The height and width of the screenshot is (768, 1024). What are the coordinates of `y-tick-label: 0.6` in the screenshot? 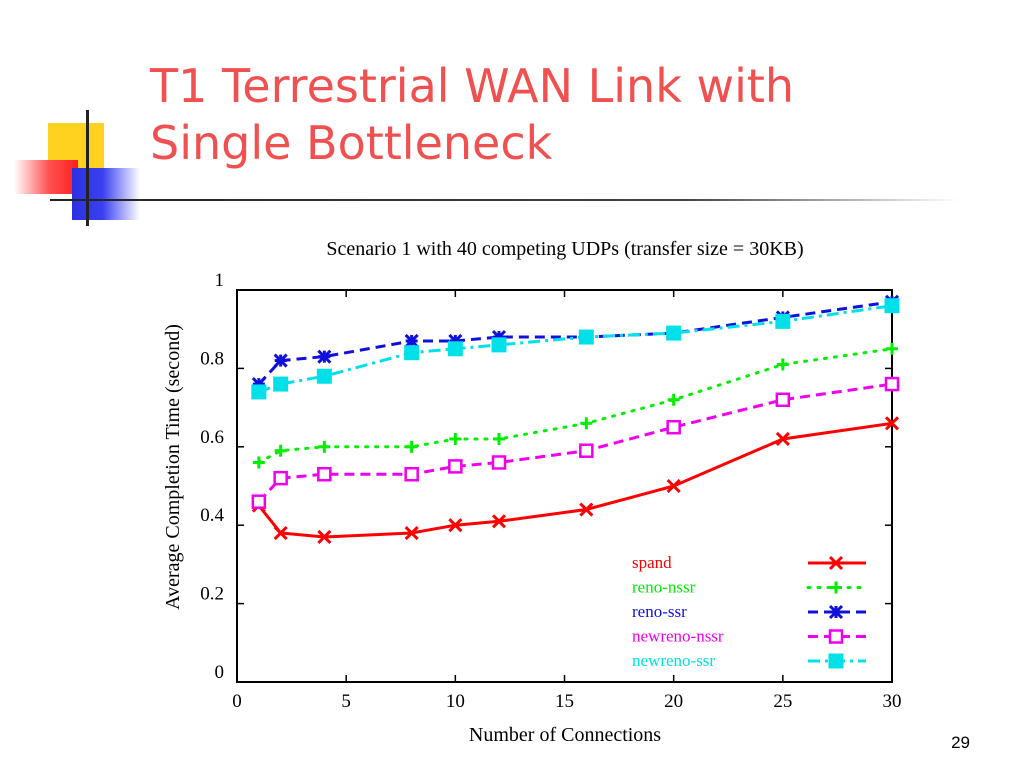 It's located at (212, 437).